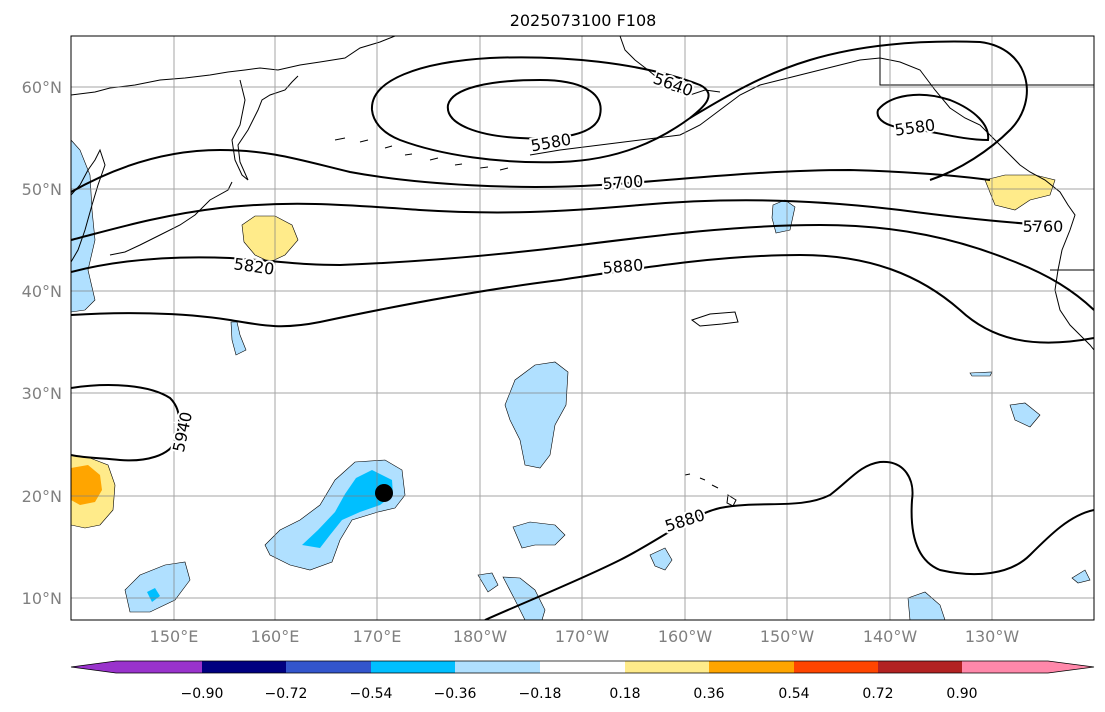  What do you see at coordinates (1043, 226) in the screenshot?
I see `contour-label-5760: 5760` at bounding box center [1043, 226].